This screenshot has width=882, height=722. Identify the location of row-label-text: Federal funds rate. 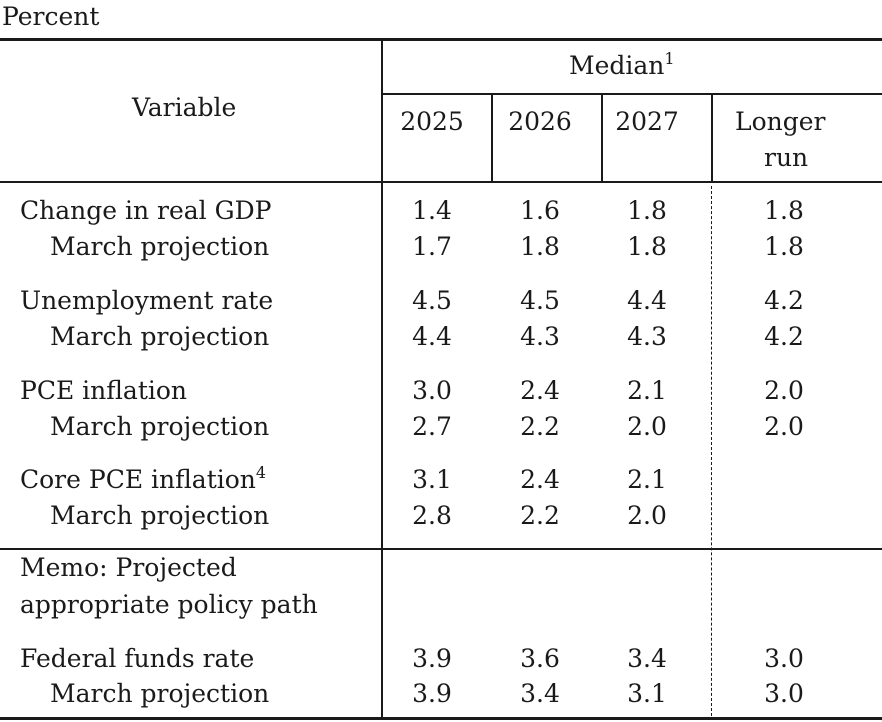
(137, 658).